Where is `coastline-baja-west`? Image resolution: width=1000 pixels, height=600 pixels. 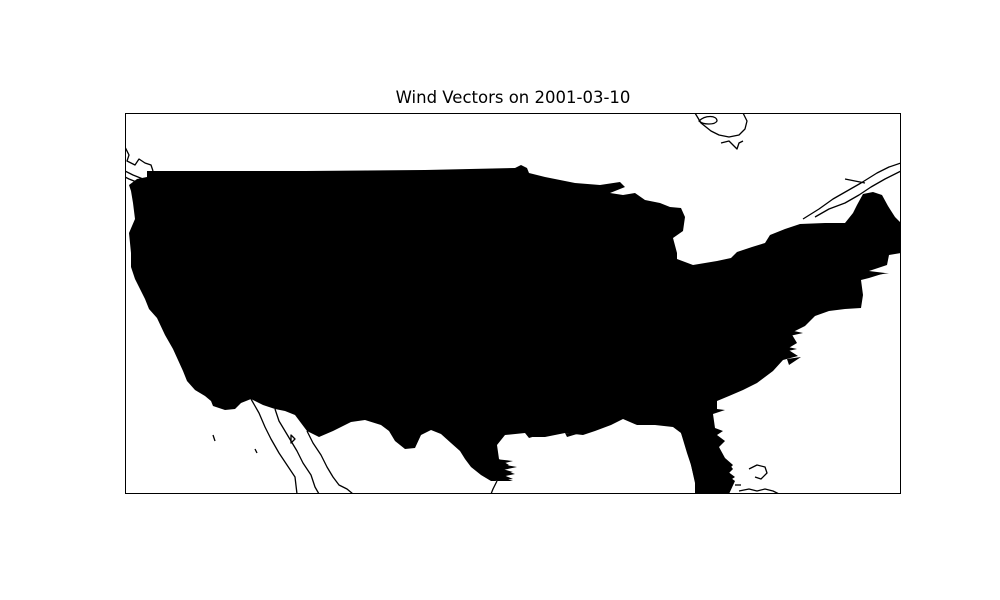 coastline-baja-west is located at coordinates (274, 446).